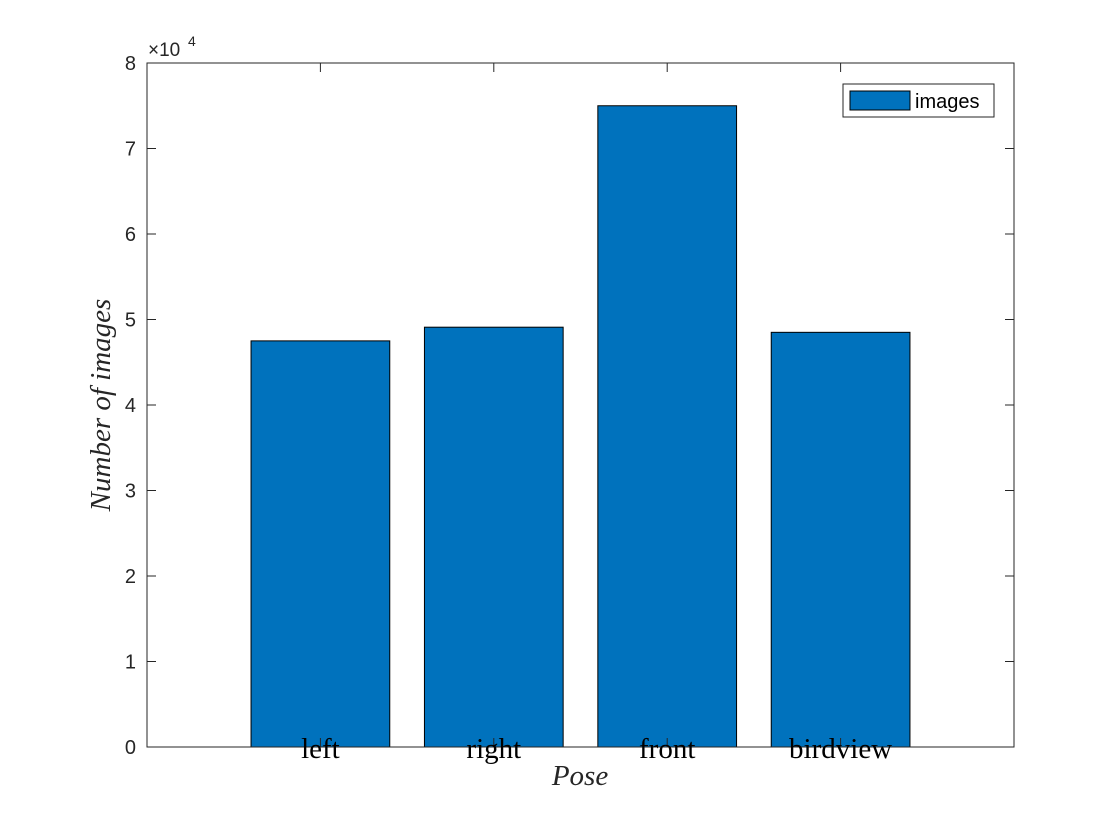 Image resolution: width=1120 pixels, height=840 pixels. I want to click on y-axis-multiplier-exponent: 4, so click(192, 41).